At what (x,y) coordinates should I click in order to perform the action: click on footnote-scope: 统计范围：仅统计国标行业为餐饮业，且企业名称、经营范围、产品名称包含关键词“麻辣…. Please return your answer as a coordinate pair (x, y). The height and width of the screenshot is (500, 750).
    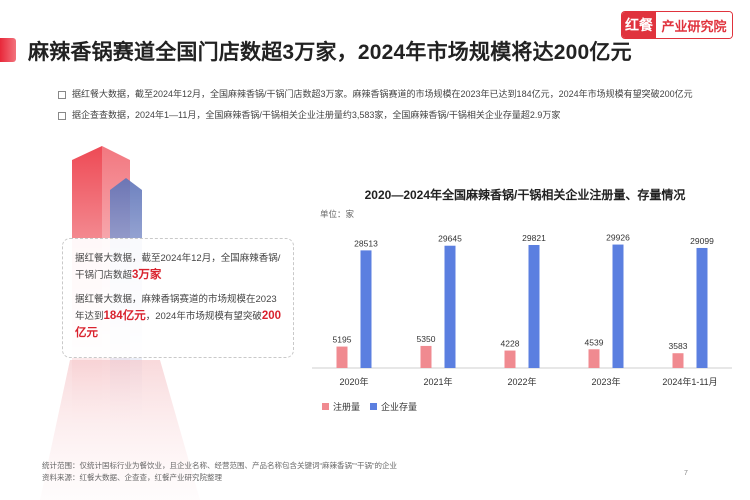
    Looking at the image, I should click on (219, 465).